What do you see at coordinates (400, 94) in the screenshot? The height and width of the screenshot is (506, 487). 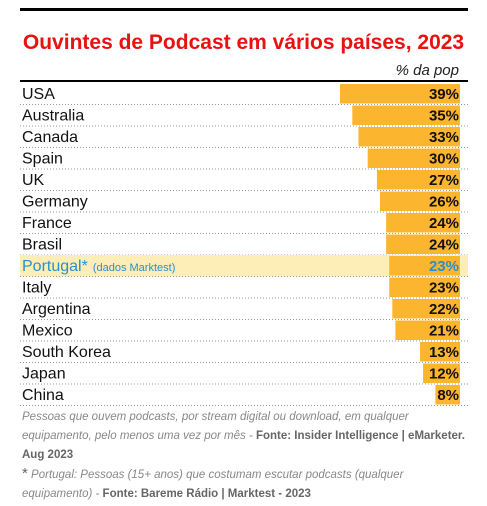 I see `bar-usa` at bounding box center [400, 94].